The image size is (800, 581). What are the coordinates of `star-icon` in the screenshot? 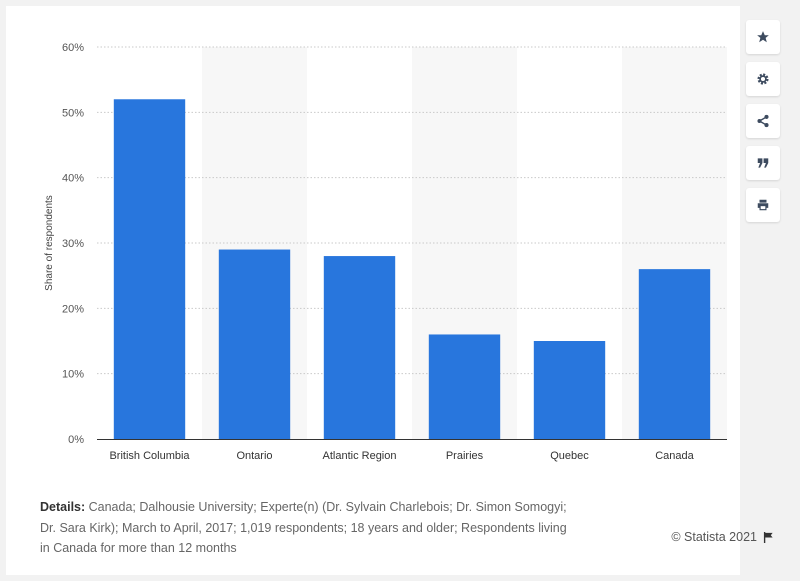 It's located at (763, 37).